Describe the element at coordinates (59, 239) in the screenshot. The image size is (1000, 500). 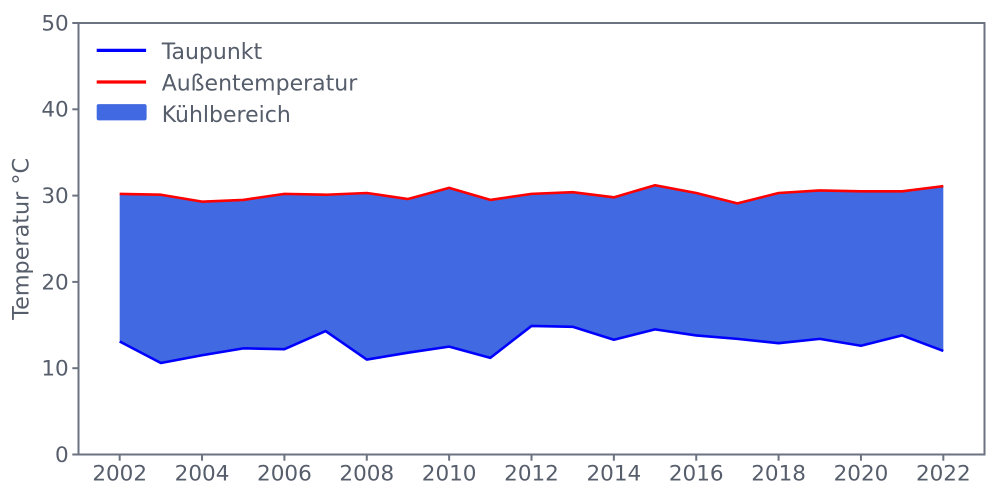
I see `y-axis: 0 10 20 30 40 50` at that location.